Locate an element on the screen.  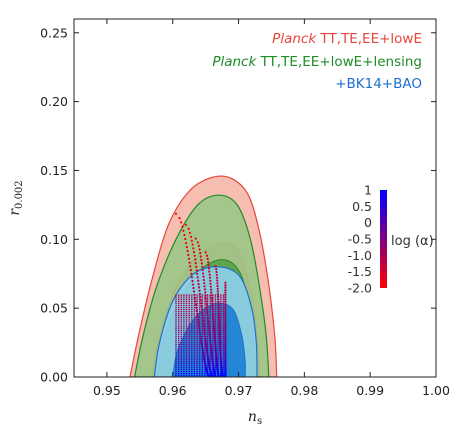
y-tick-label: 0.05 is located at coordinates (54, 308).